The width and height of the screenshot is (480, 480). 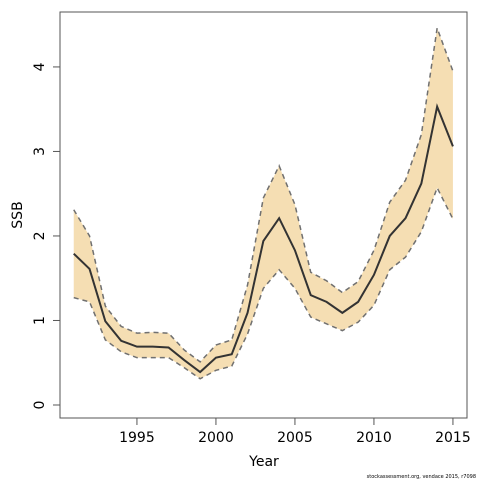 I want to click on x-tick-label: 2015, so click(x=453, y=438).